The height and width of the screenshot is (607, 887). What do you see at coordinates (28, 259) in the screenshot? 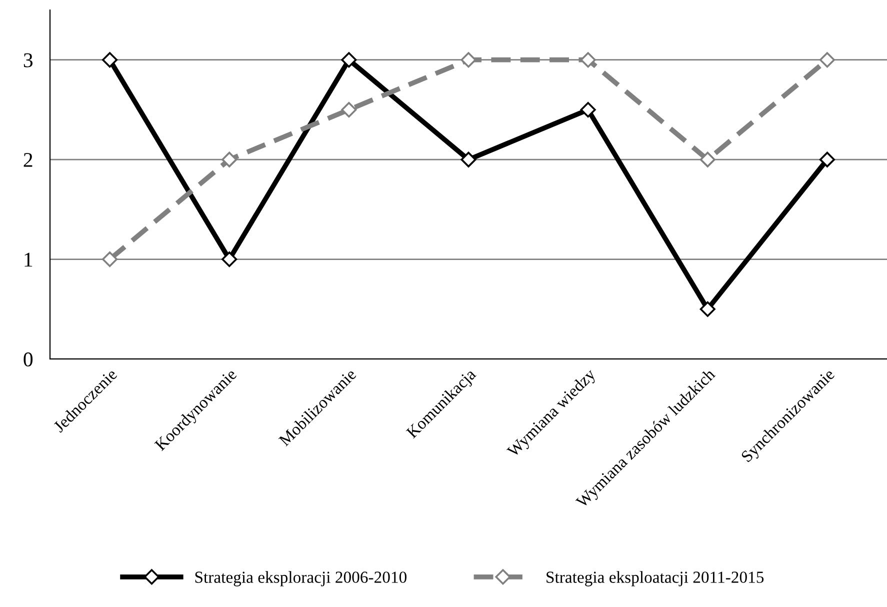
I see `y-tick-label: 1` at bounding box center [28, 259].